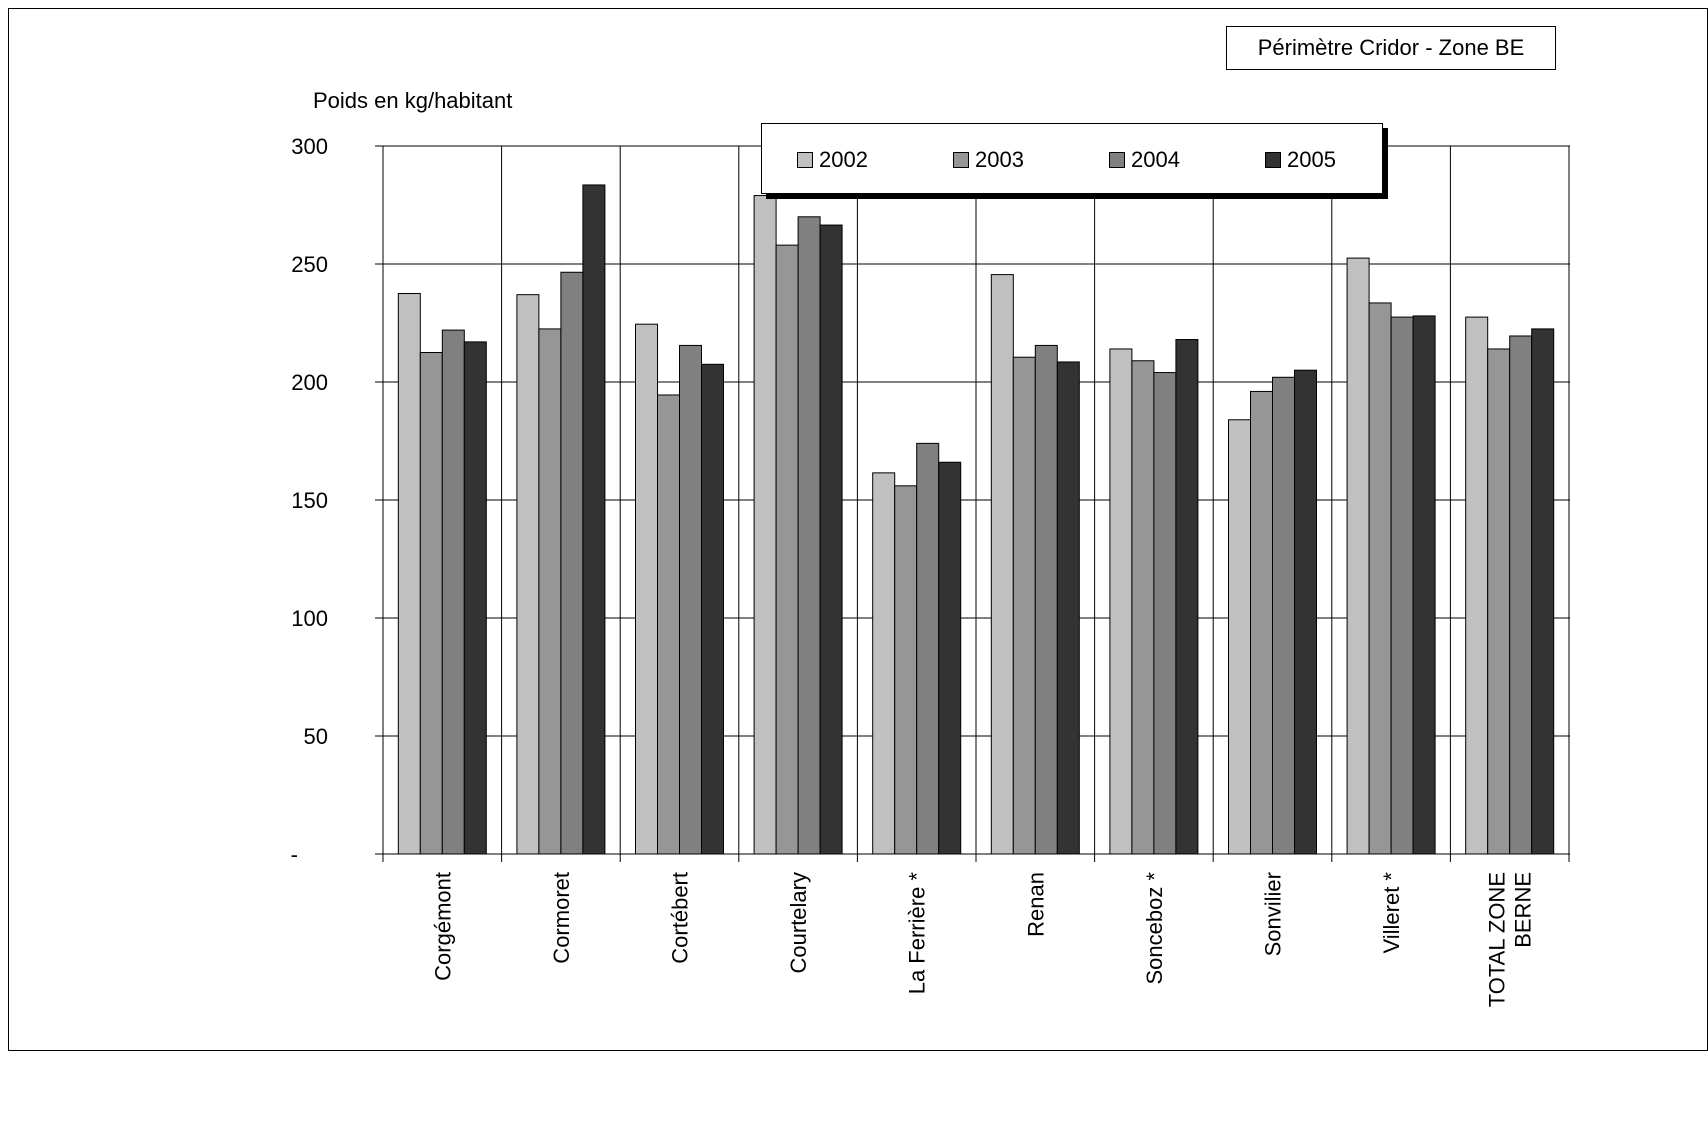 The height and width of the screenshot is (1145, 1708). I want to click on legend-item-2005: 2005, so click(1300, 160).